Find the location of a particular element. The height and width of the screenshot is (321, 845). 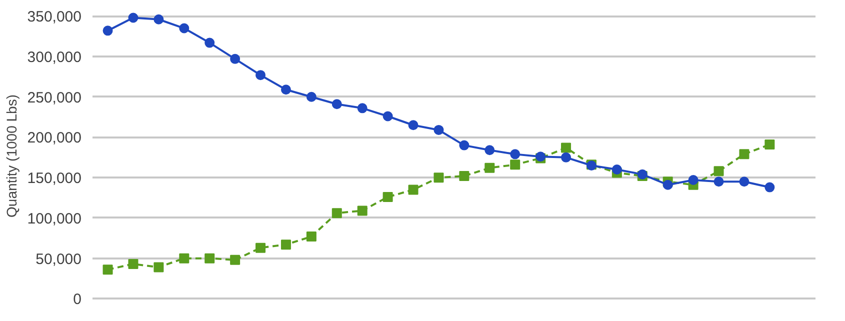

y-tick-label: 300,000 is located at coordinates (54, 57).